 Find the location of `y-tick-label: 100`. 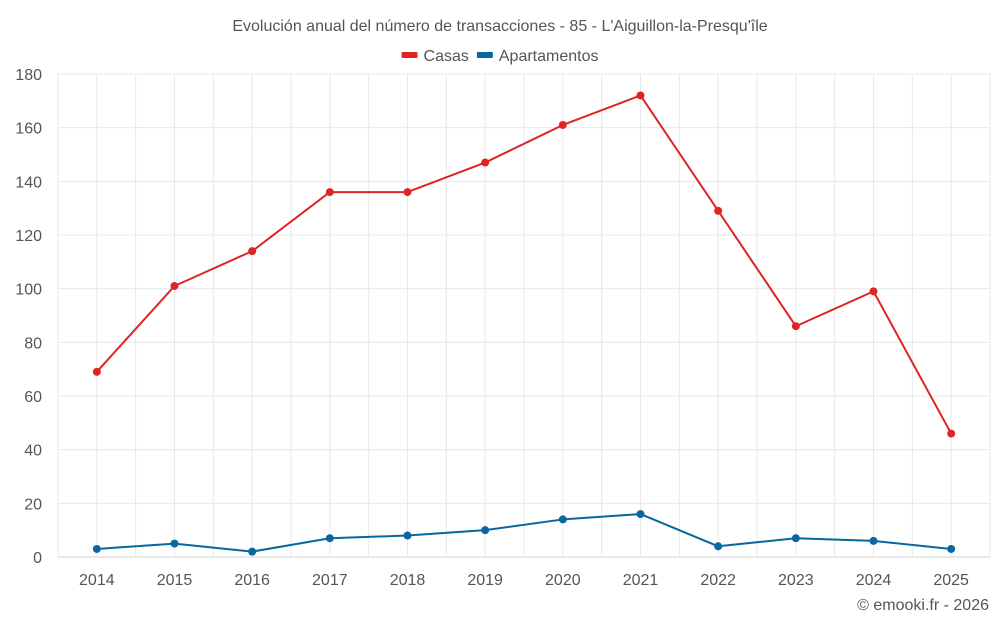

y-tick-label: 100 is located at coordinates (28, 290).